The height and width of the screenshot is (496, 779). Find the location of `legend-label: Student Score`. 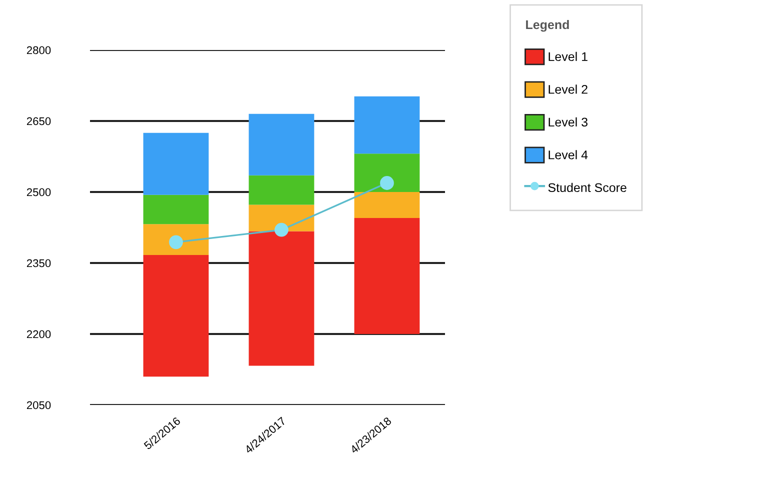

legend-label: Student Score is located at coordinates (587, 187).